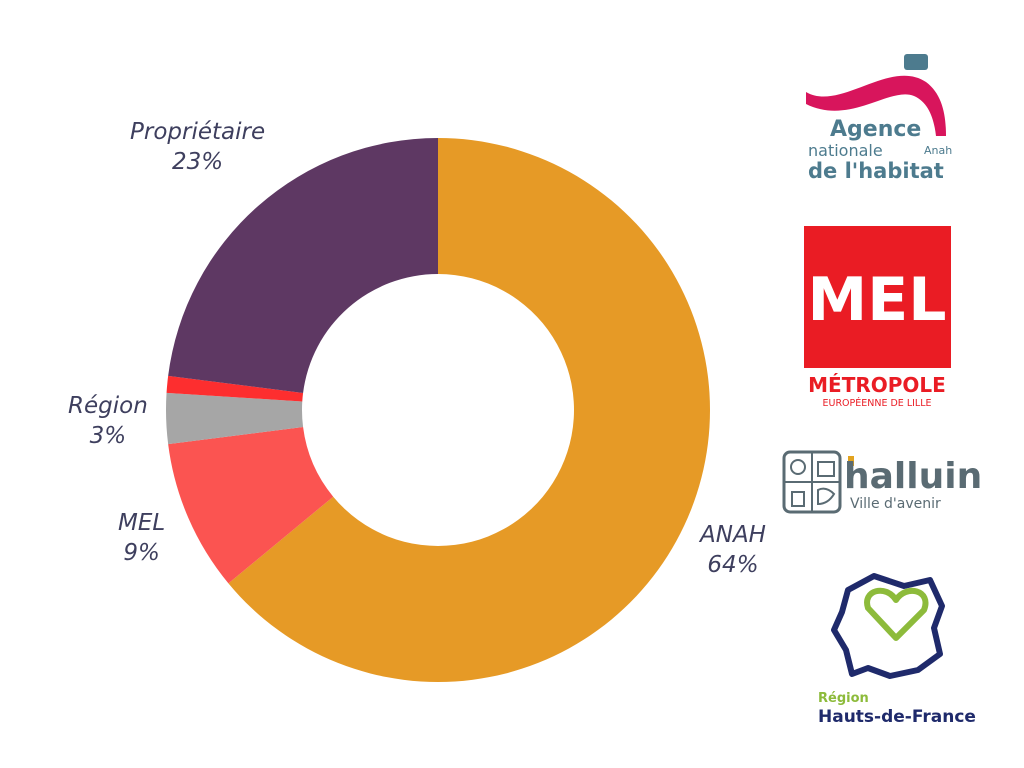  Describe the element at coordinates (876, 171) in the screenshot. I see `anah-logo-line3: de l'habitat` at that location.